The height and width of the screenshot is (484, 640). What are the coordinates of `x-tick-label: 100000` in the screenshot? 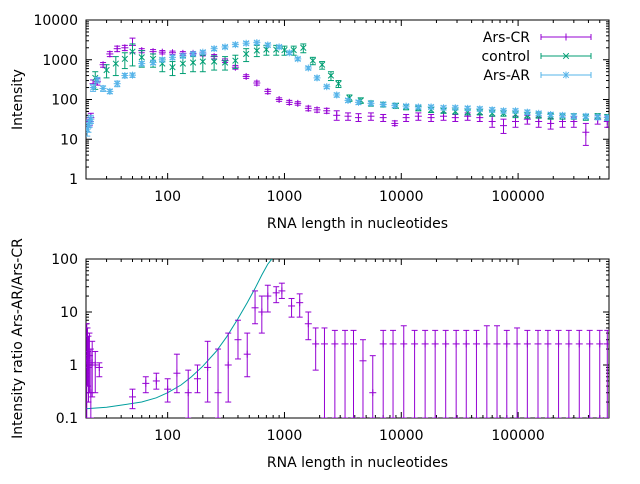 It's located at (517, 436).